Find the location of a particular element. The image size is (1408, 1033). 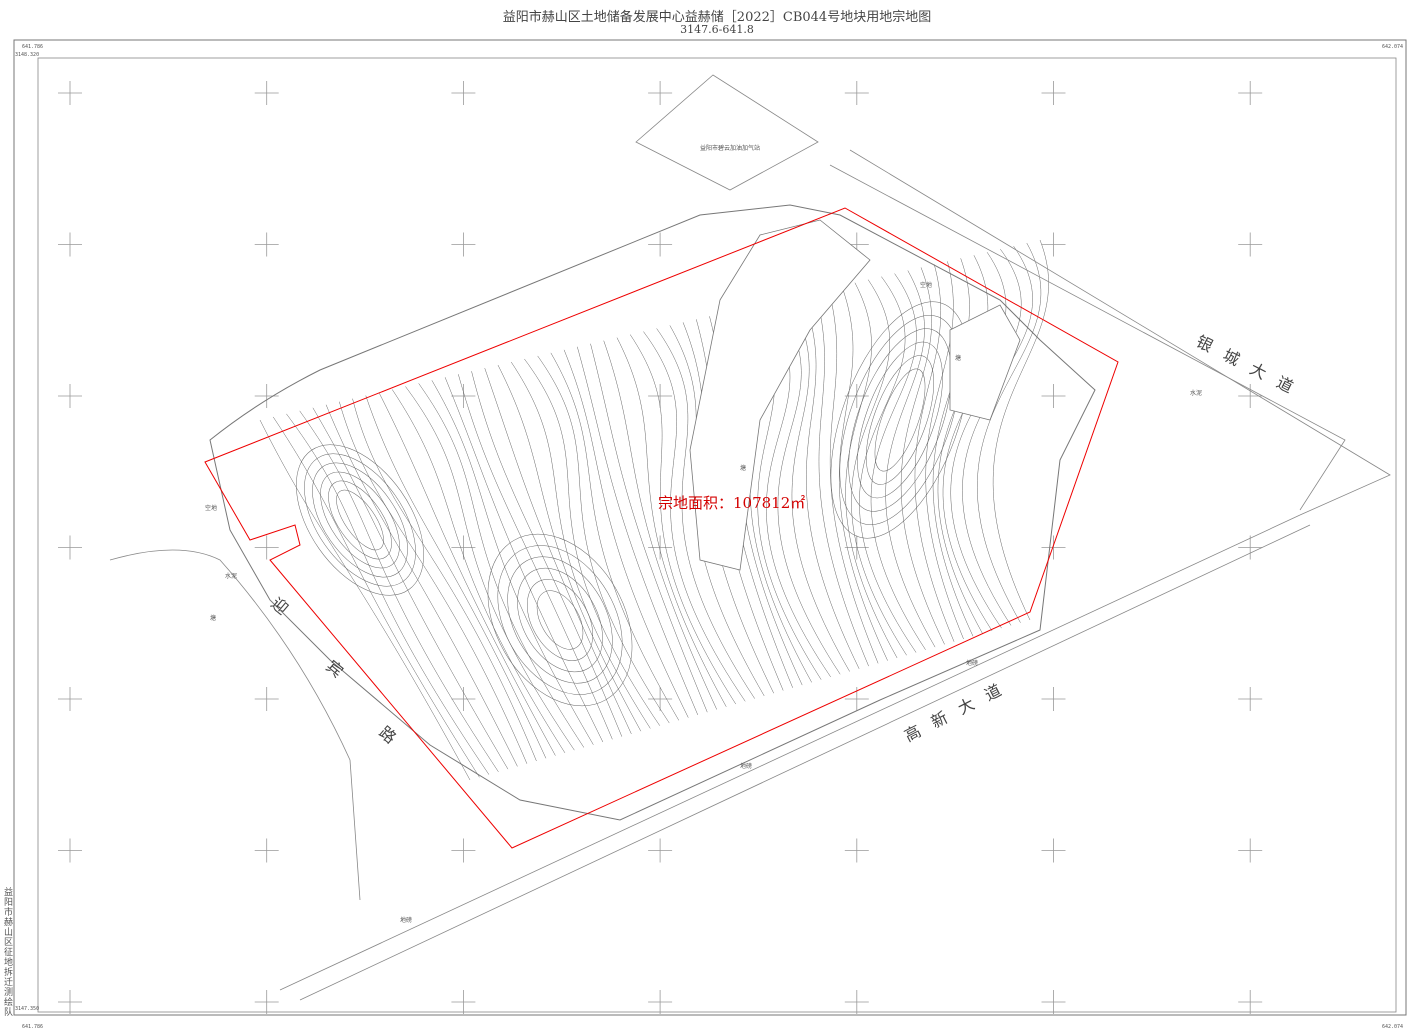

gas-station-label: 益阳市碧云加油加气站 is located at coordinates (730, 148).